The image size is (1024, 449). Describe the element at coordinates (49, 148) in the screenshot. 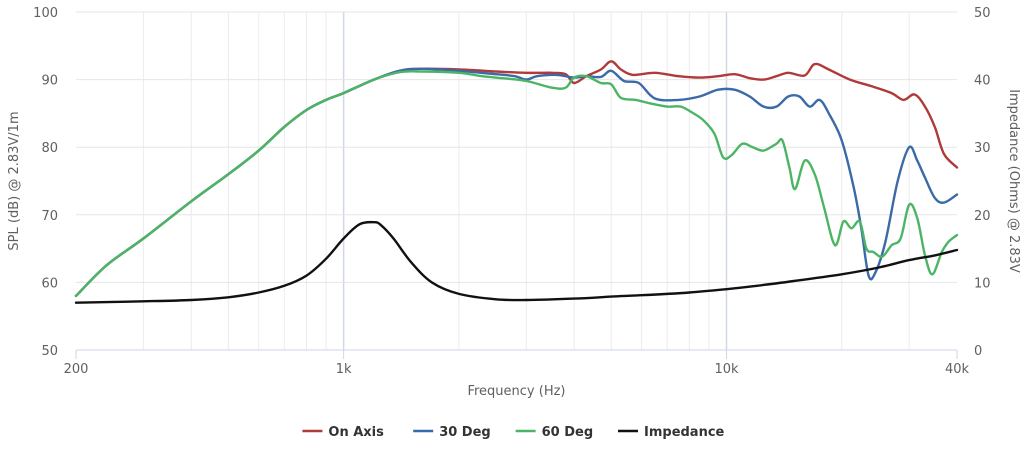

I see `y-left-tick-label: 80` at that location.